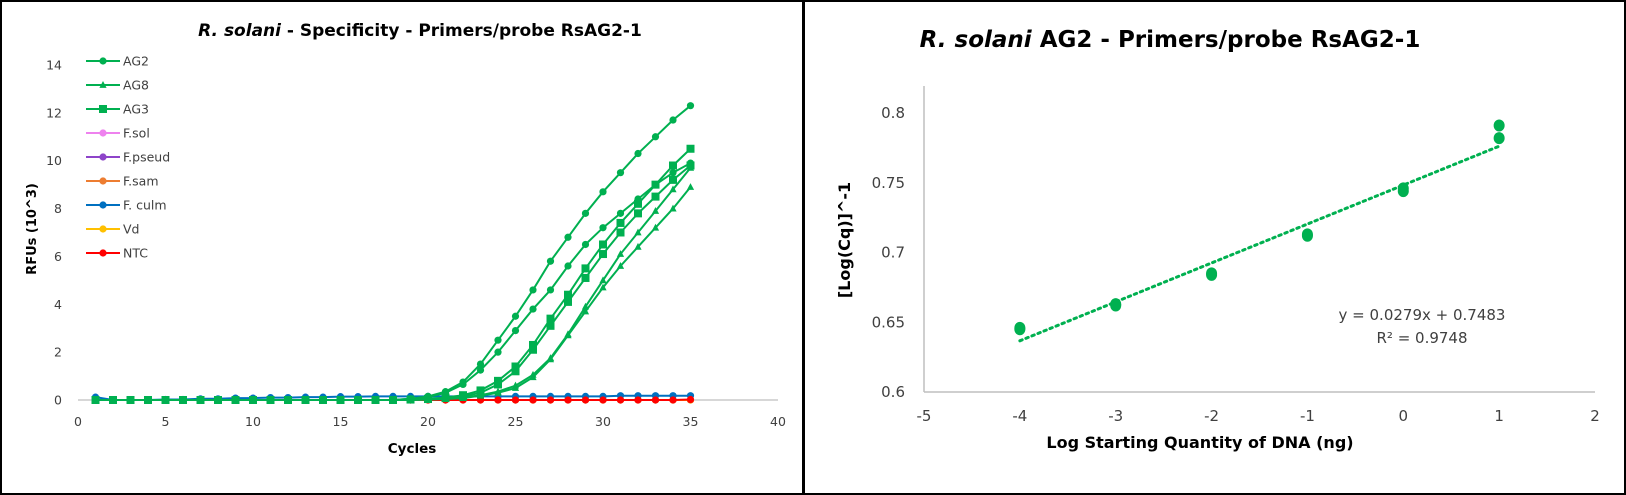 This screenshot has height=495, width=1626. Describe the element at coordinates (58, 256) in the screenshot. I see `left-y-tick-label: 6` at that location.